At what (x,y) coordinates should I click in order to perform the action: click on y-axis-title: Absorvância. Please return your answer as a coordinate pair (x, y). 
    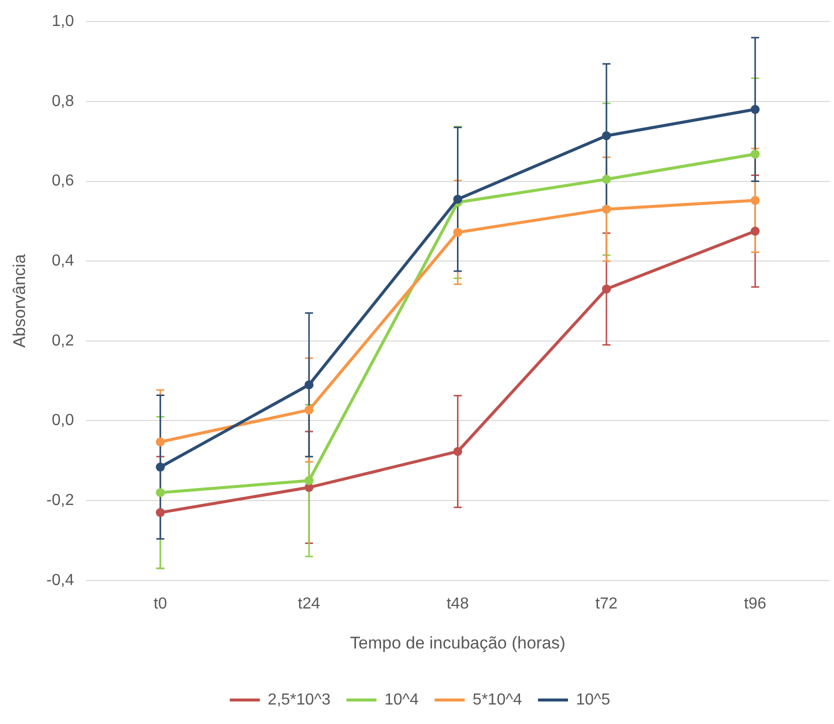
    Looking at the image, I should click on (19, 301).